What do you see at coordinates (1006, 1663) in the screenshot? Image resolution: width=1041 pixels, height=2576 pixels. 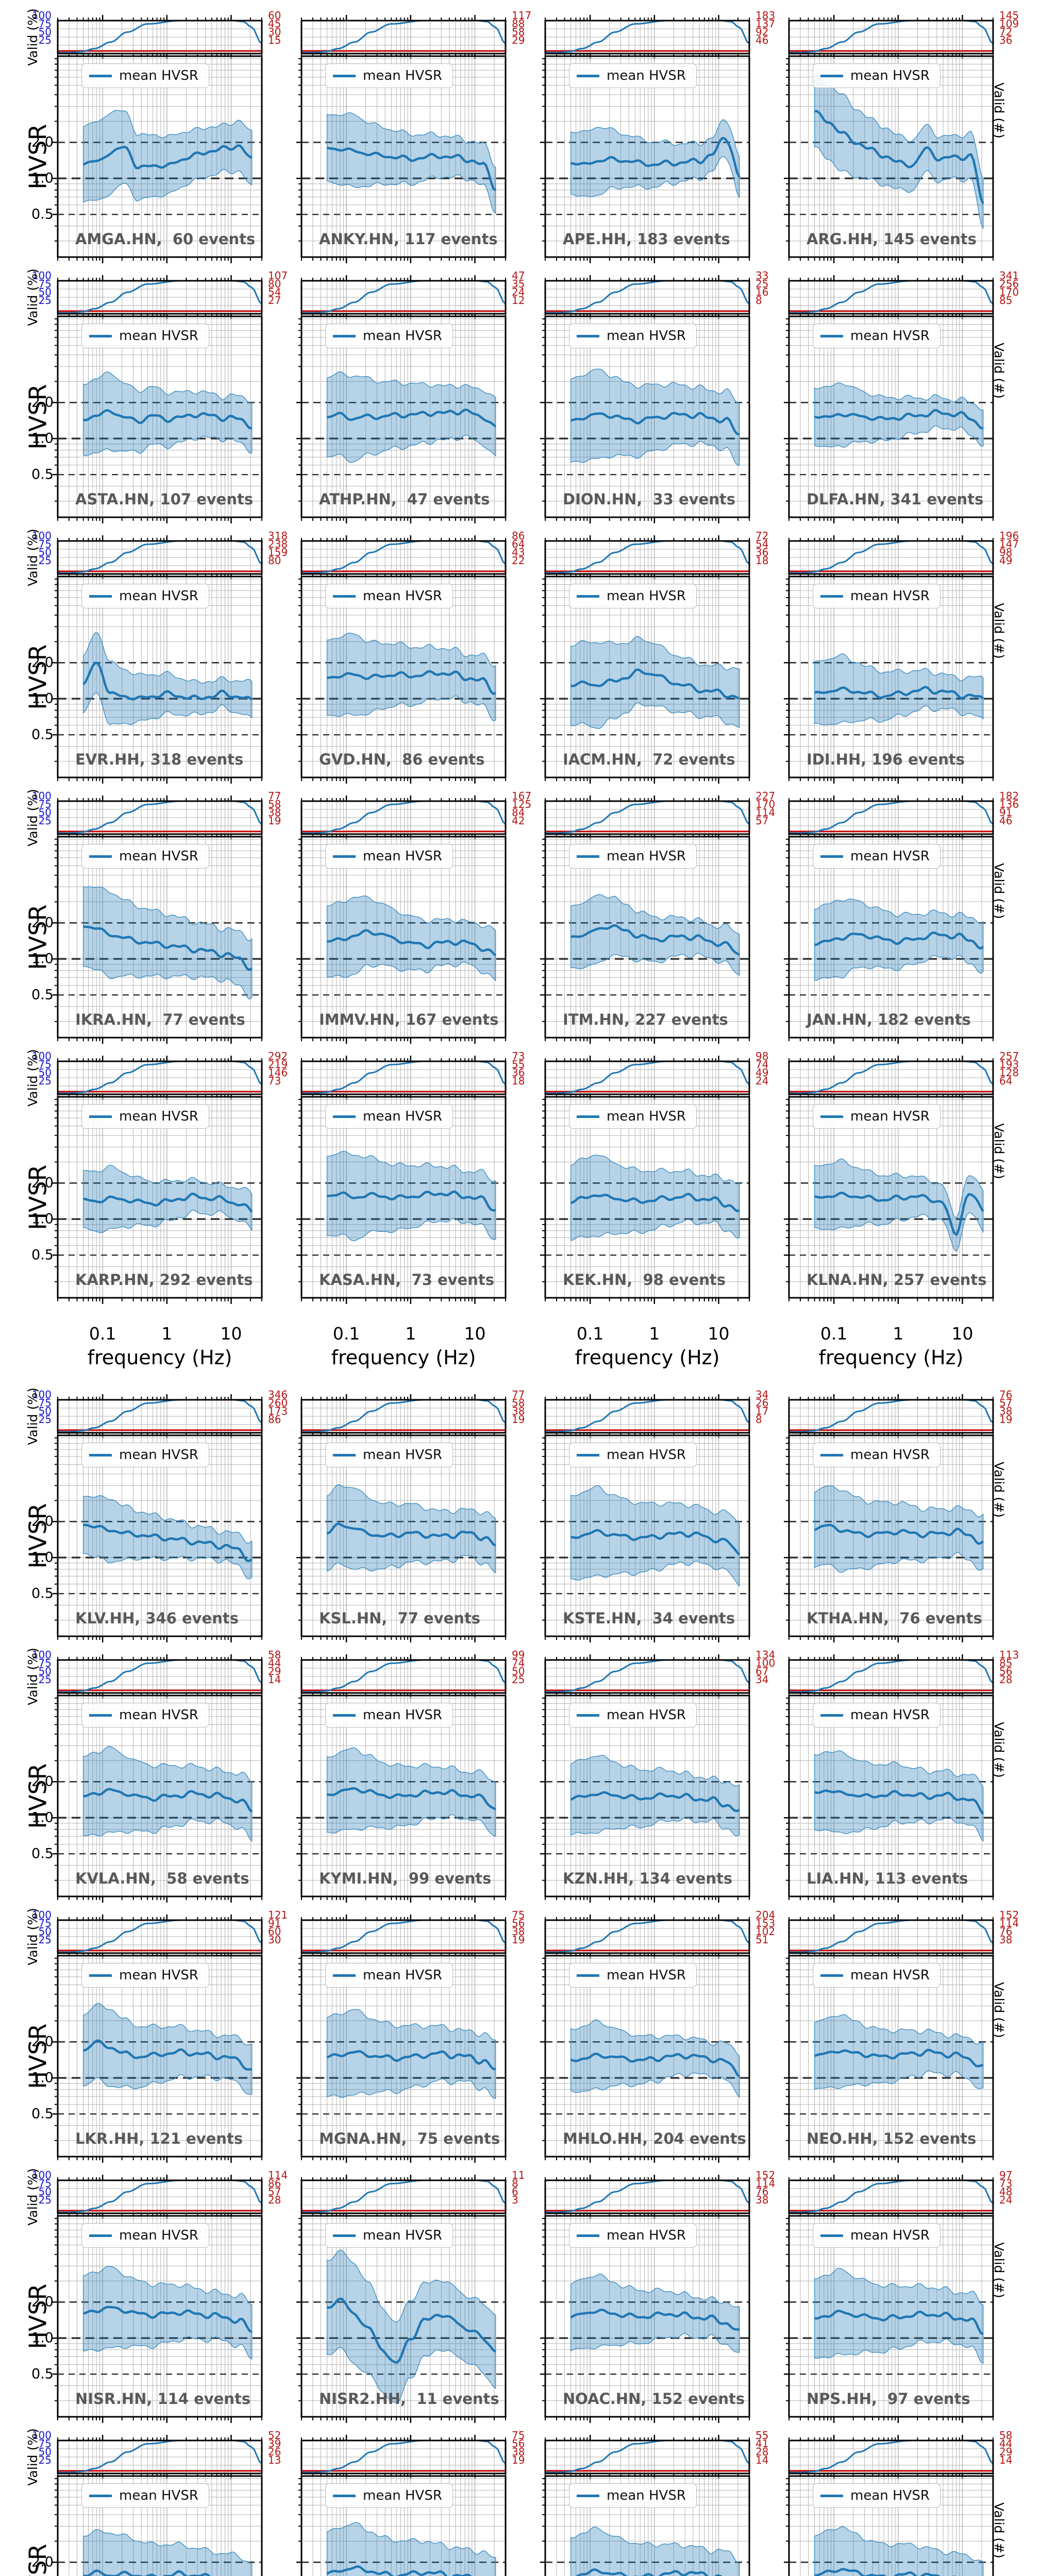 I see `valid-count-tick: 85` at bounding box center [1006, 1663].